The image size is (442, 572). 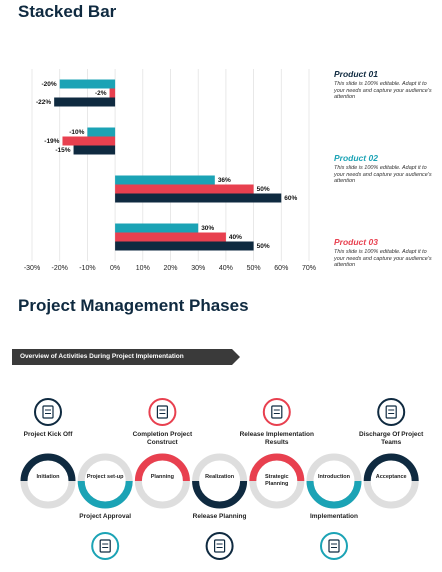 What do you see at coordinates (67, 11) in the screenshot?
I see `chart-title: Stacked Bar` at bounding box center [67, 11].